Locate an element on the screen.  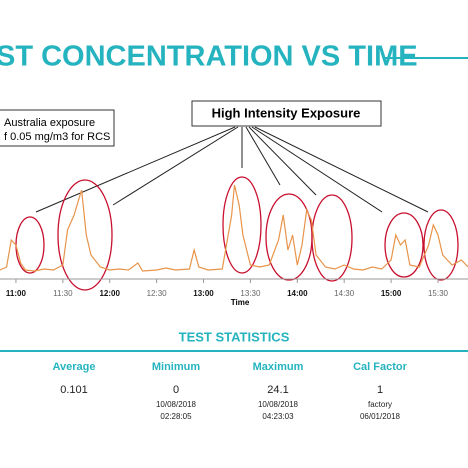
table-title: TEST STATISTICS is located at coordinates (234, 336).